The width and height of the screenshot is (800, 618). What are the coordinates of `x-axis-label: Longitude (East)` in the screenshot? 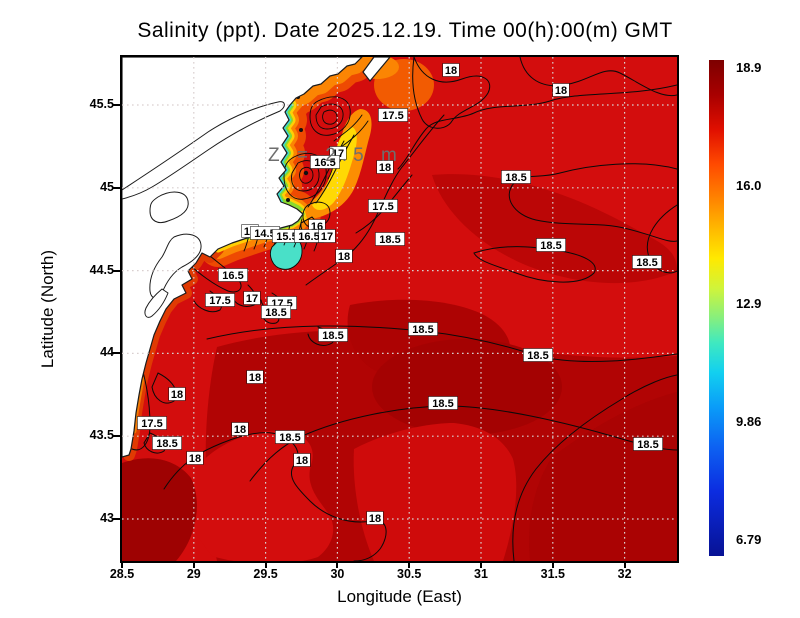 It's located at (399, 596).